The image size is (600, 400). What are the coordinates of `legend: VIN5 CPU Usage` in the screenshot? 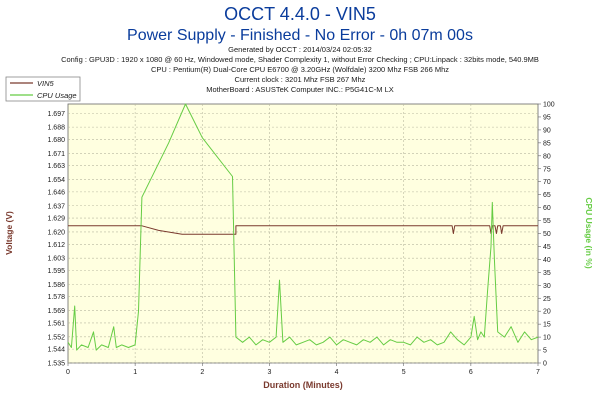 It's located at (43, 89).